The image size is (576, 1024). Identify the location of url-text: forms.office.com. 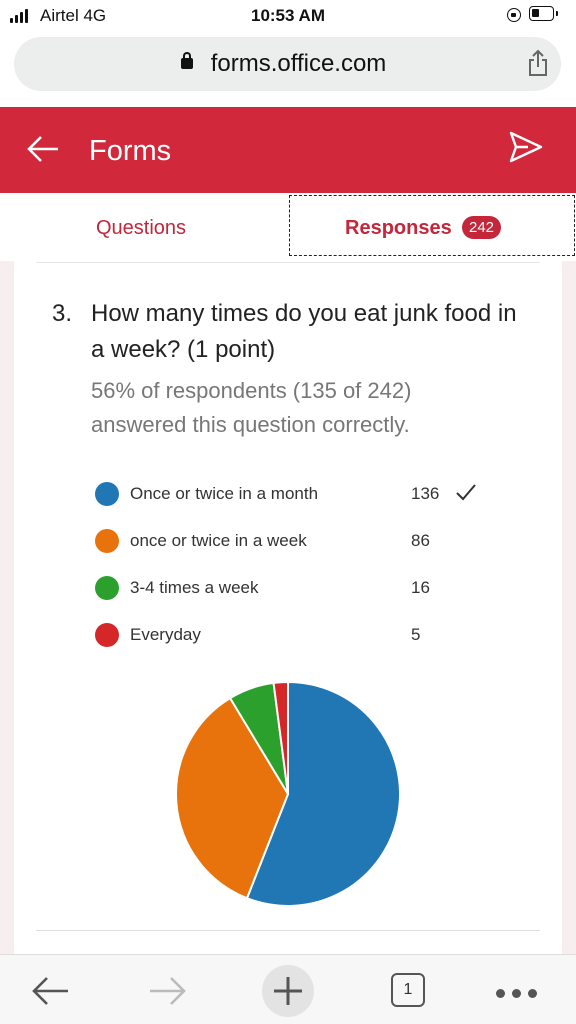
(298, 63).